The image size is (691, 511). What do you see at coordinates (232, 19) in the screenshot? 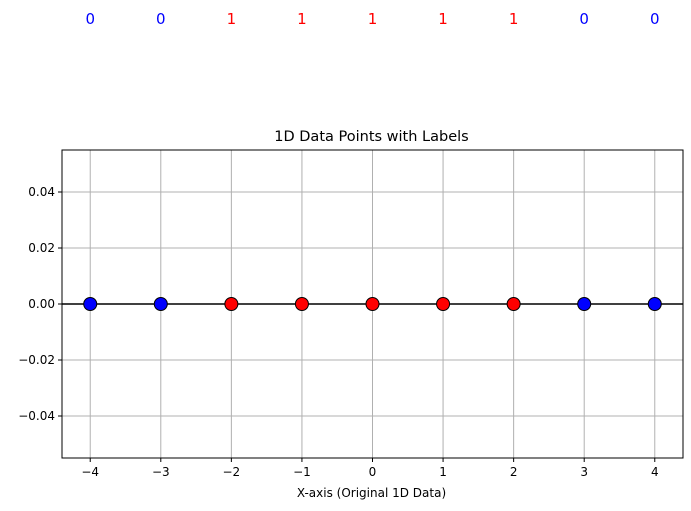
I see `point-label-2: 1` at bounding box center [232, 19].